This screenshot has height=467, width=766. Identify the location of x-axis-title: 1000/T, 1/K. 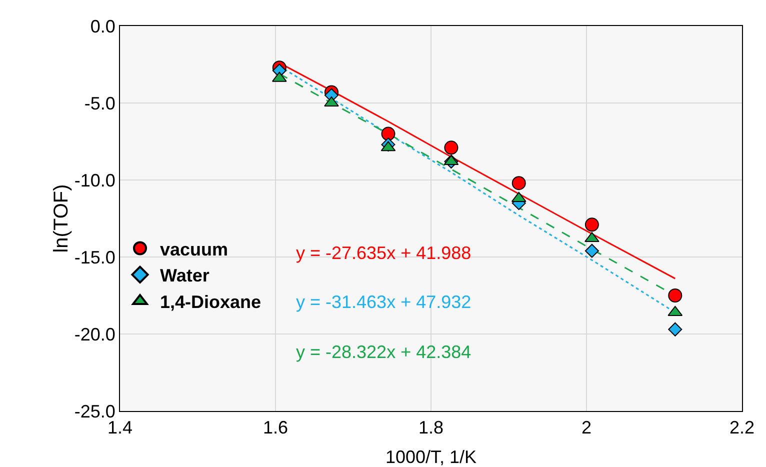
(431, 457).